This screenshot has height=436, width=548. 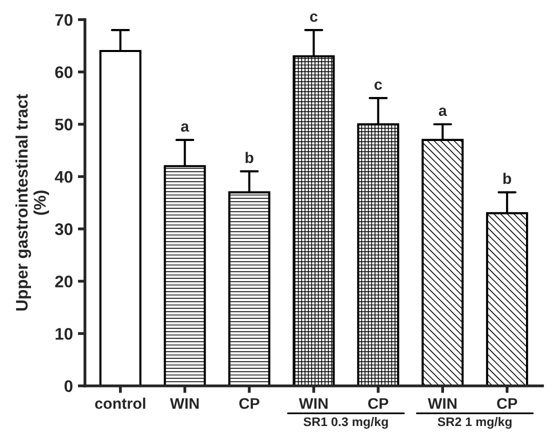 What do you see at coordinates (63, 124) in the screenshot?
I see `y-tick-label: 50` at bounding box center [63, 124].